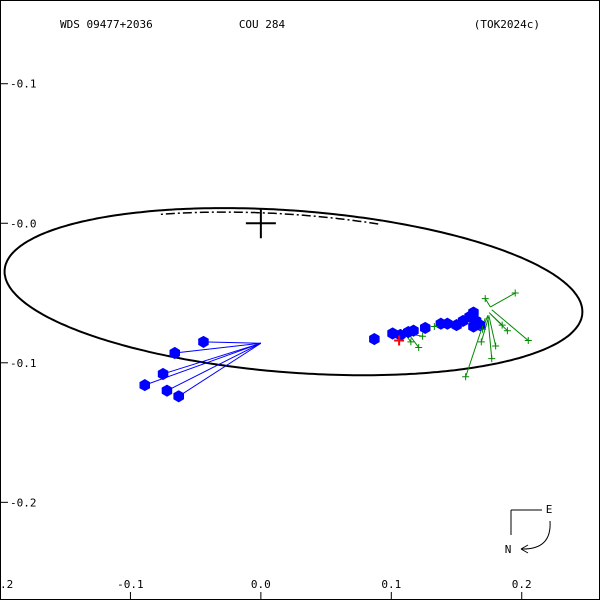 The height and width of the screenshot is (600, 600). What do you see at coordinates (23, 223) in the screenshot?
I see `y-tick-label: -0.0` at bounding box center [23, 223].